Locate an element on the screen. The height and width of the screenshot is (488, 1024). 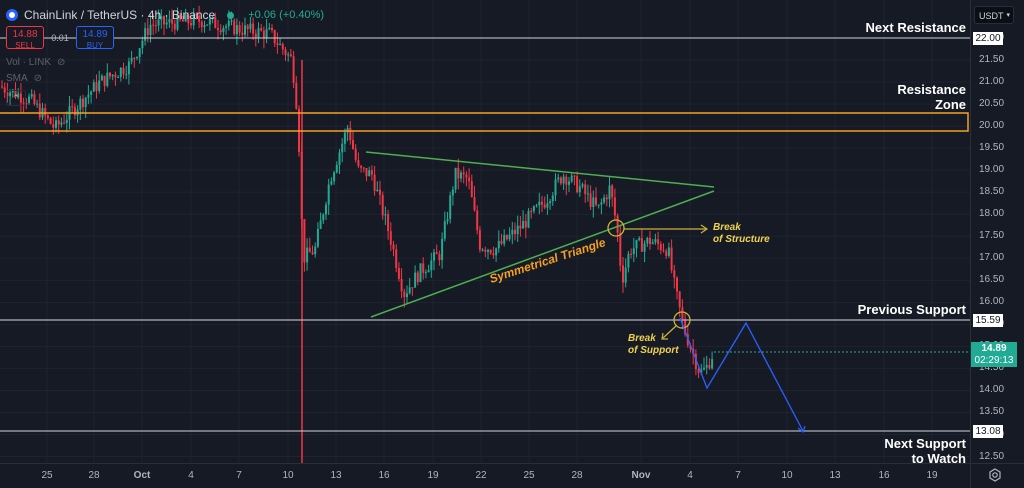
price-tick: 19.00 is located at coordinates (992, 170).